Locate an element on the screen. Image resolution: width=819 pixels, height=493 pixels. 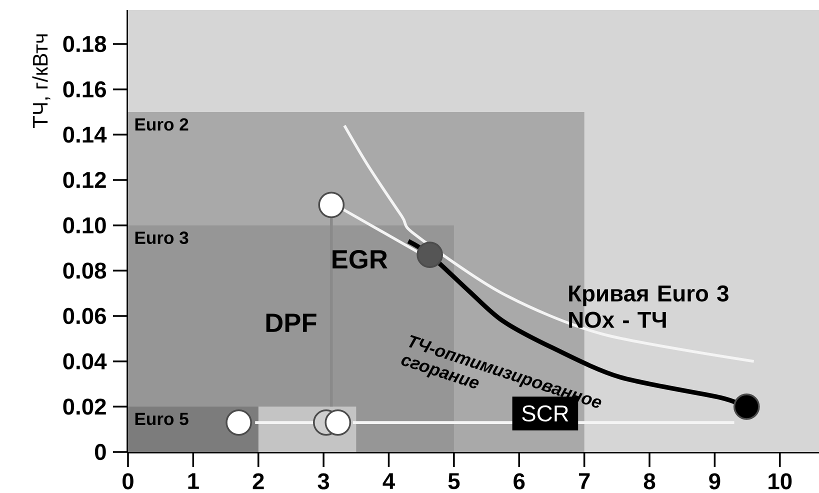
x-tick-label: 2 is located at coordinates (258, 481).